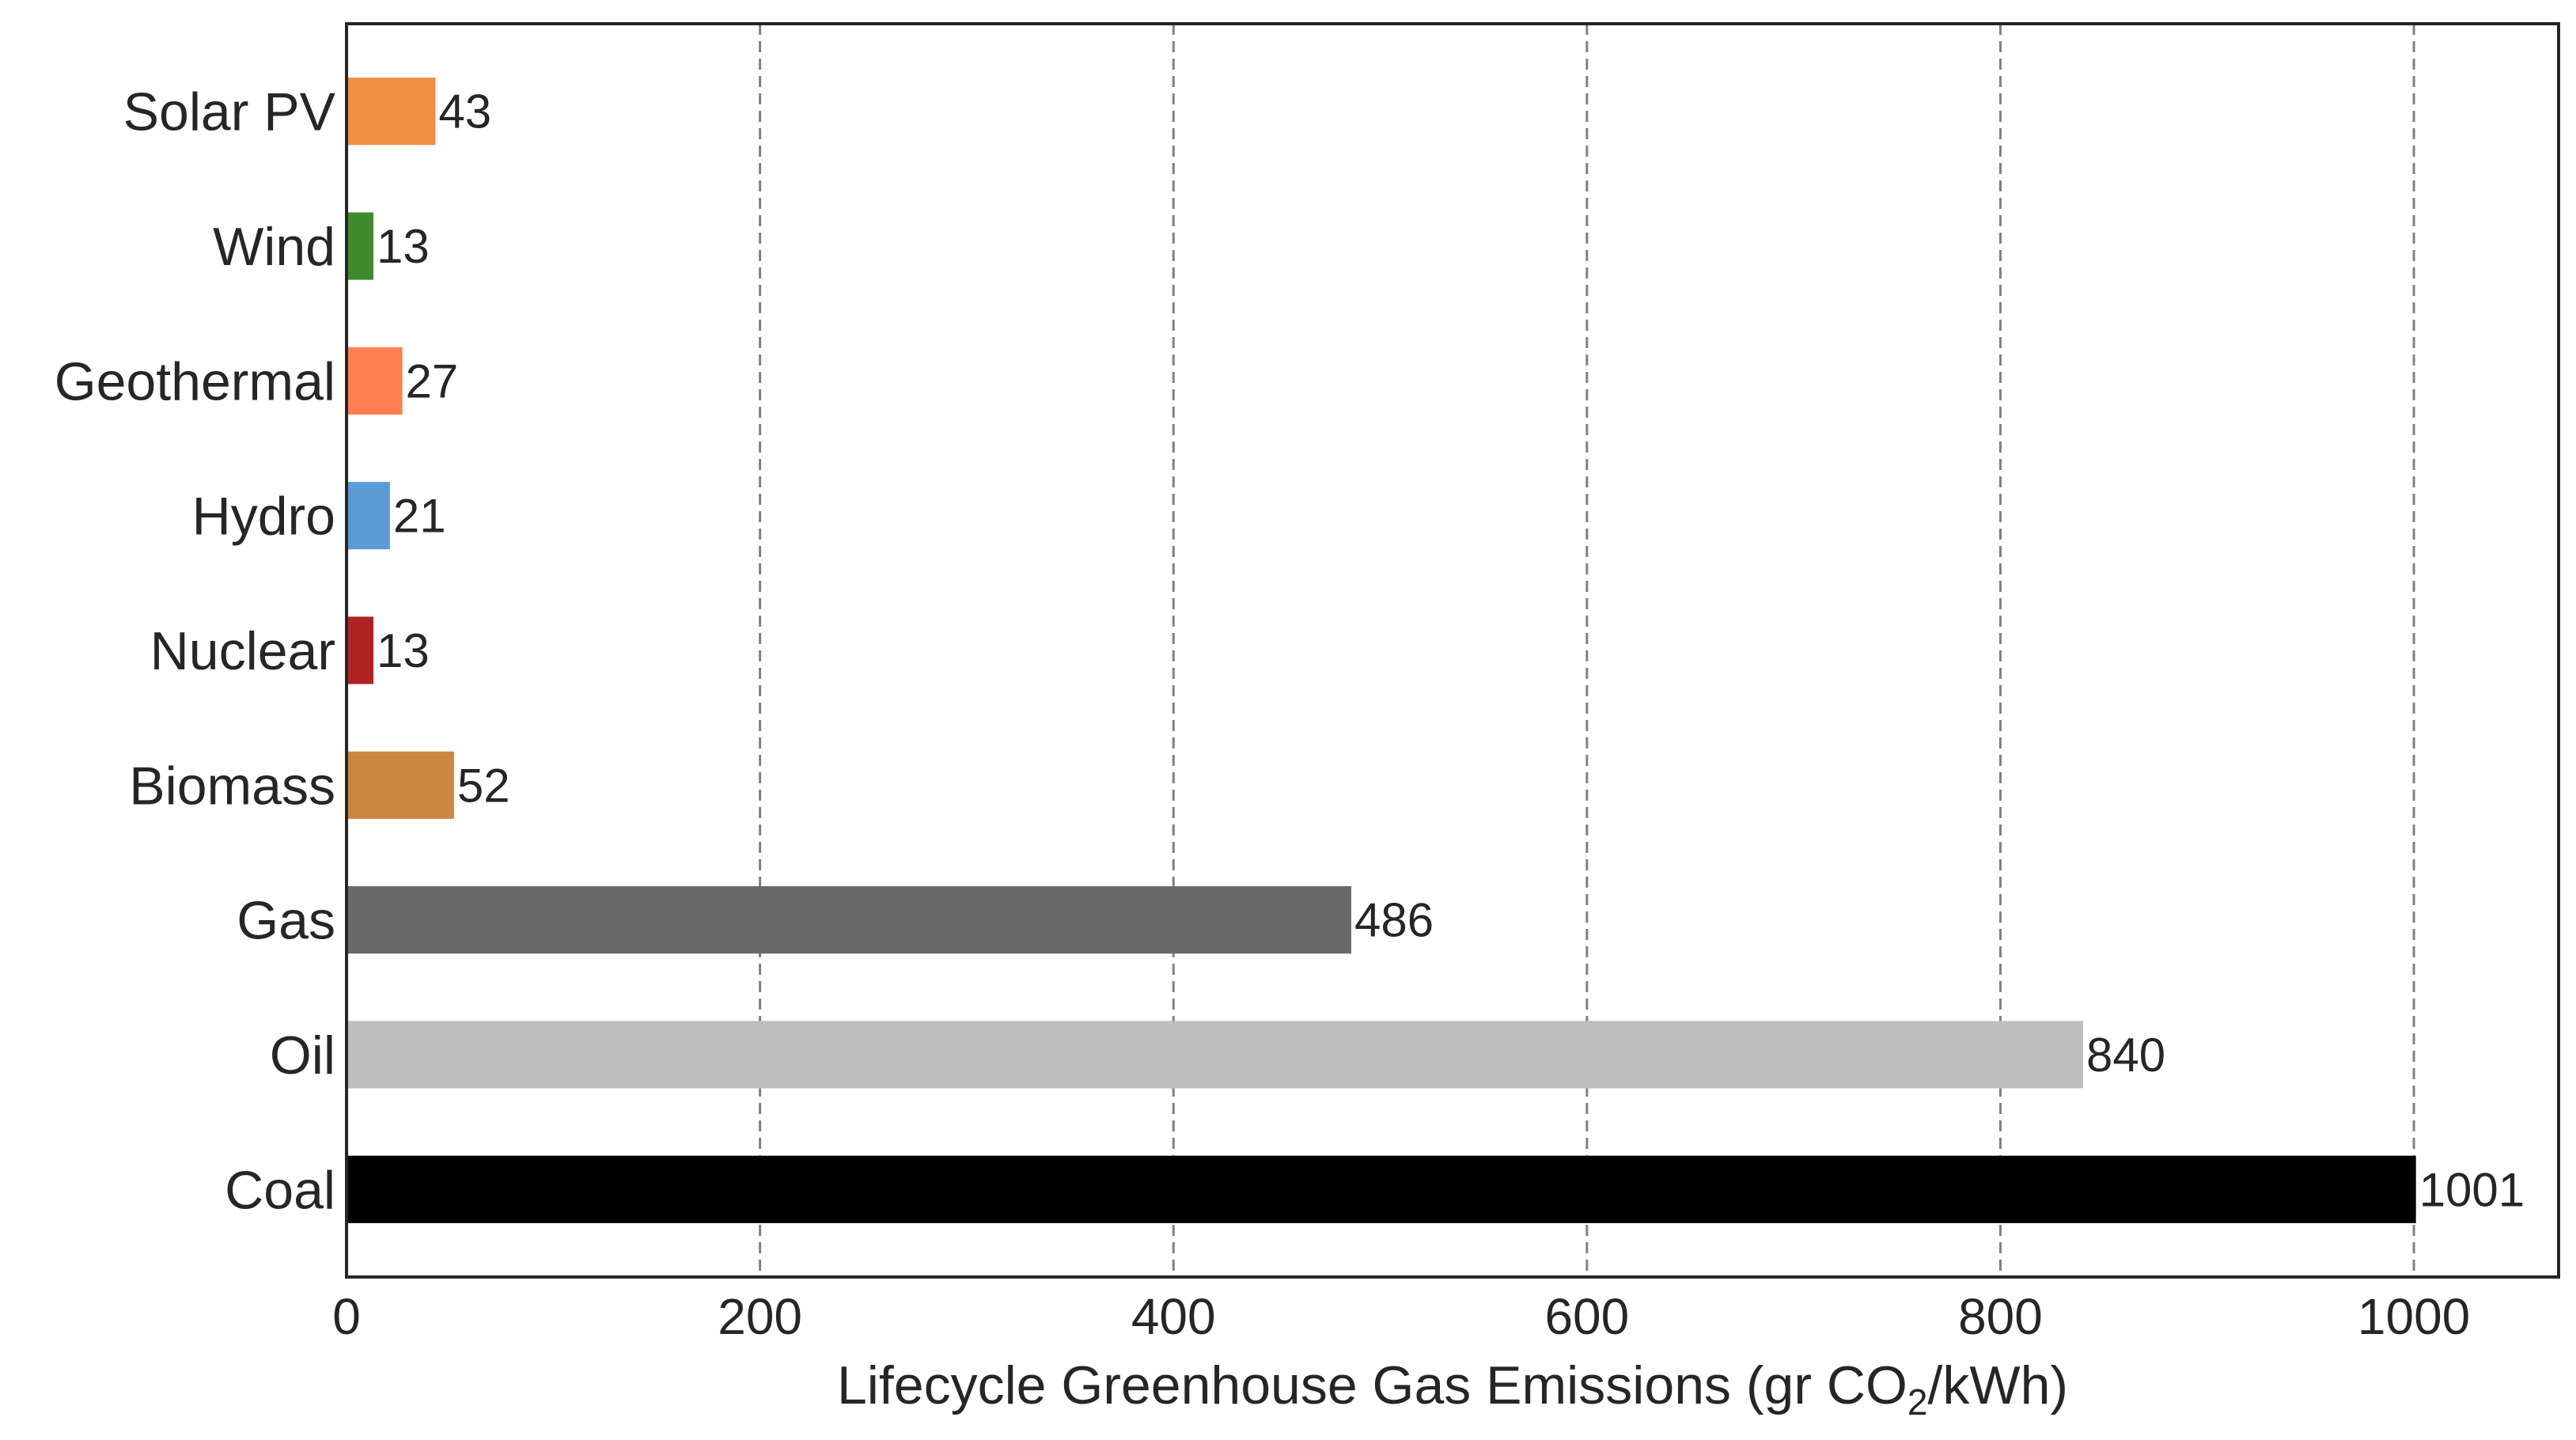  What do you see at coordinates (280, 1190) in the screenshot?
I see `category-label-coal: Coal` at bounding box center [280, 1190].